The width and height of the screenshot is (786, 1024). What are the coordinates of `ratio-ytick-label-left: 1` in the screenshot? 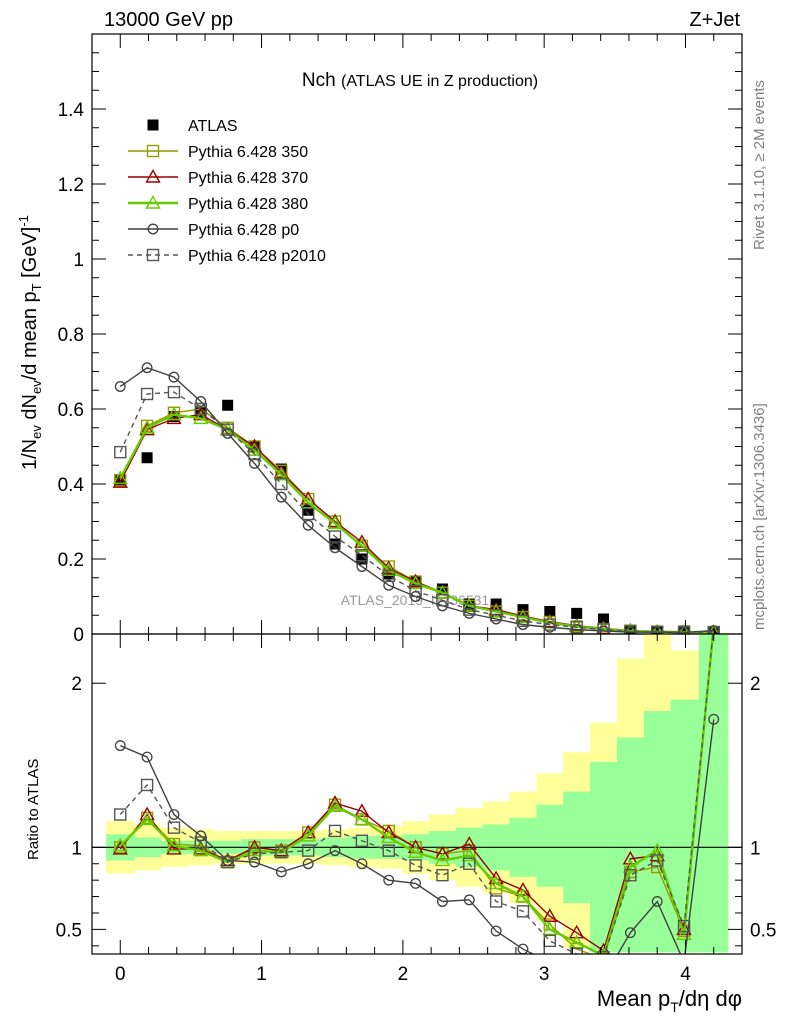 It's located at (76, 848).